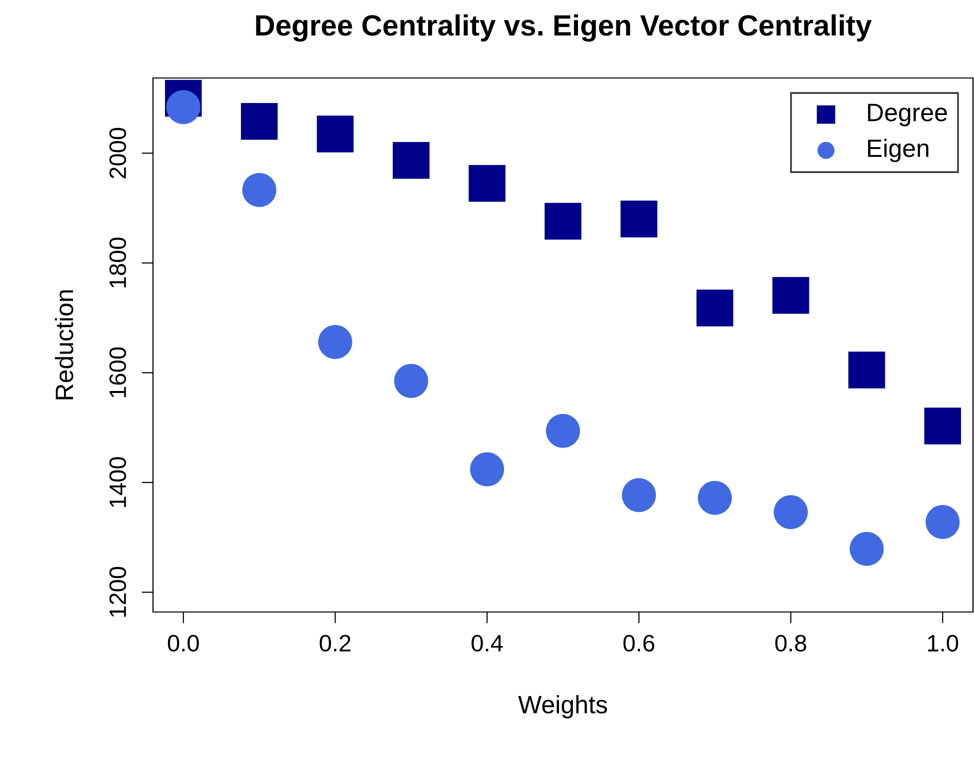  I want to click on x-axis-title: Weights, so click(563, 706).